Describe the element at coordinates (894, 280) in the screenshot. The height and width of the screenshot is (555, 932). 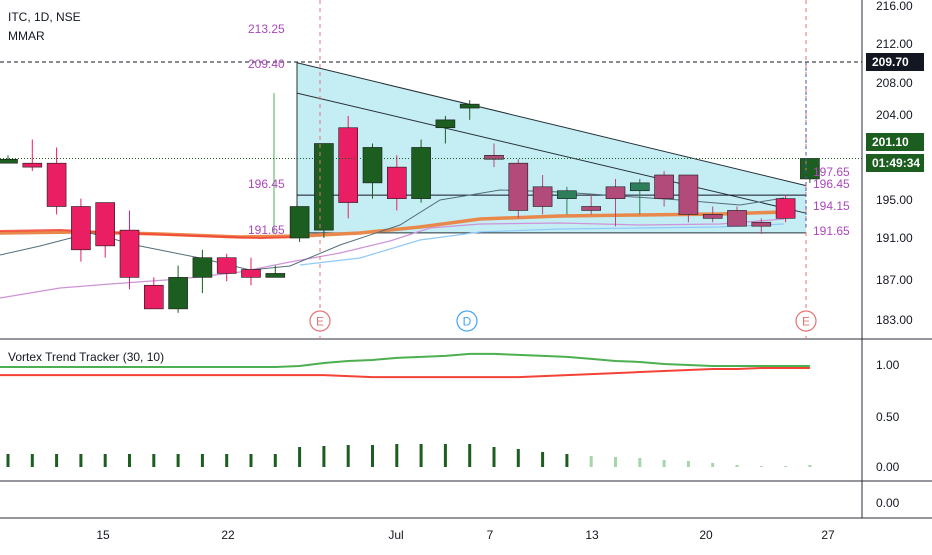
I see `price-tick-label: 187.00` at that location.